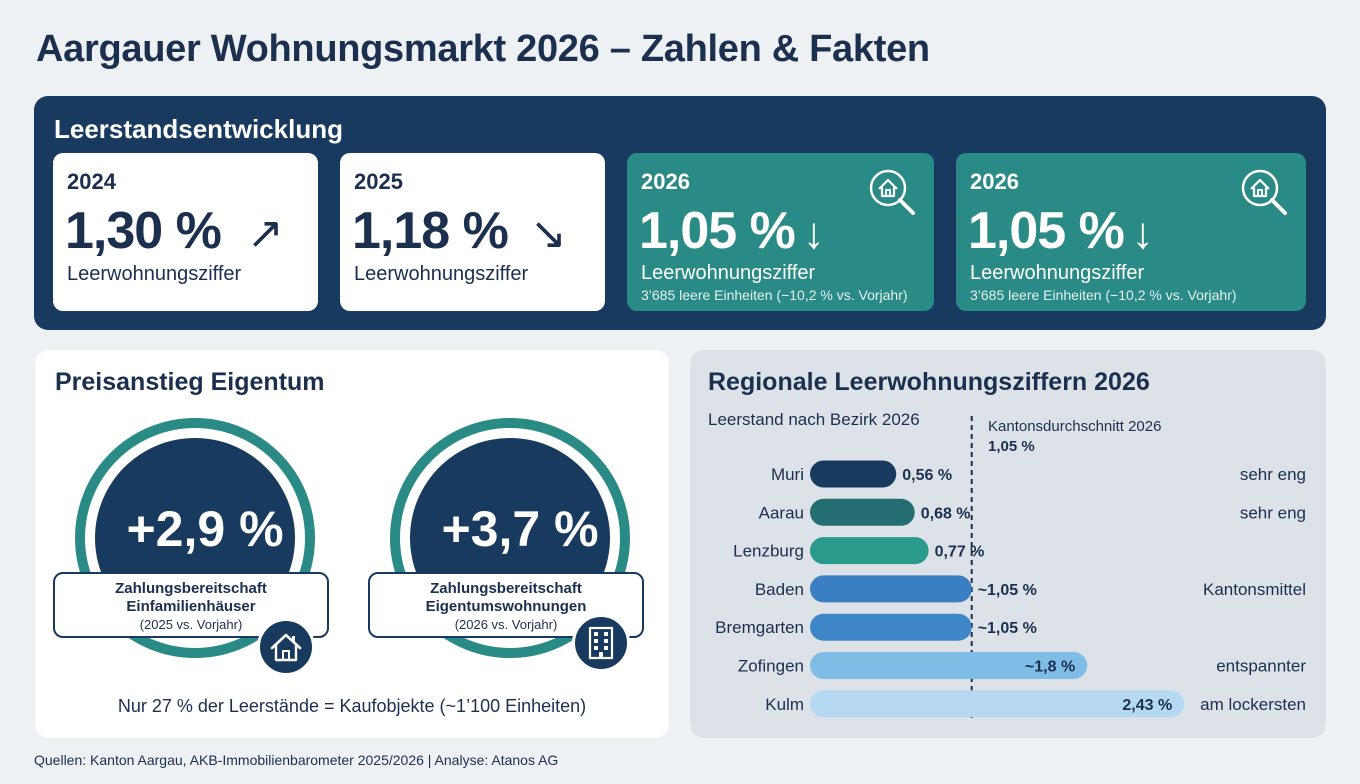 Image resolution: width=1360 pixels, height=784 pixels. What do you see at coordinates (520, 529) in the screenshot?
I see `price-value-etw: +3,7 %` at bounding box center [520, 529].